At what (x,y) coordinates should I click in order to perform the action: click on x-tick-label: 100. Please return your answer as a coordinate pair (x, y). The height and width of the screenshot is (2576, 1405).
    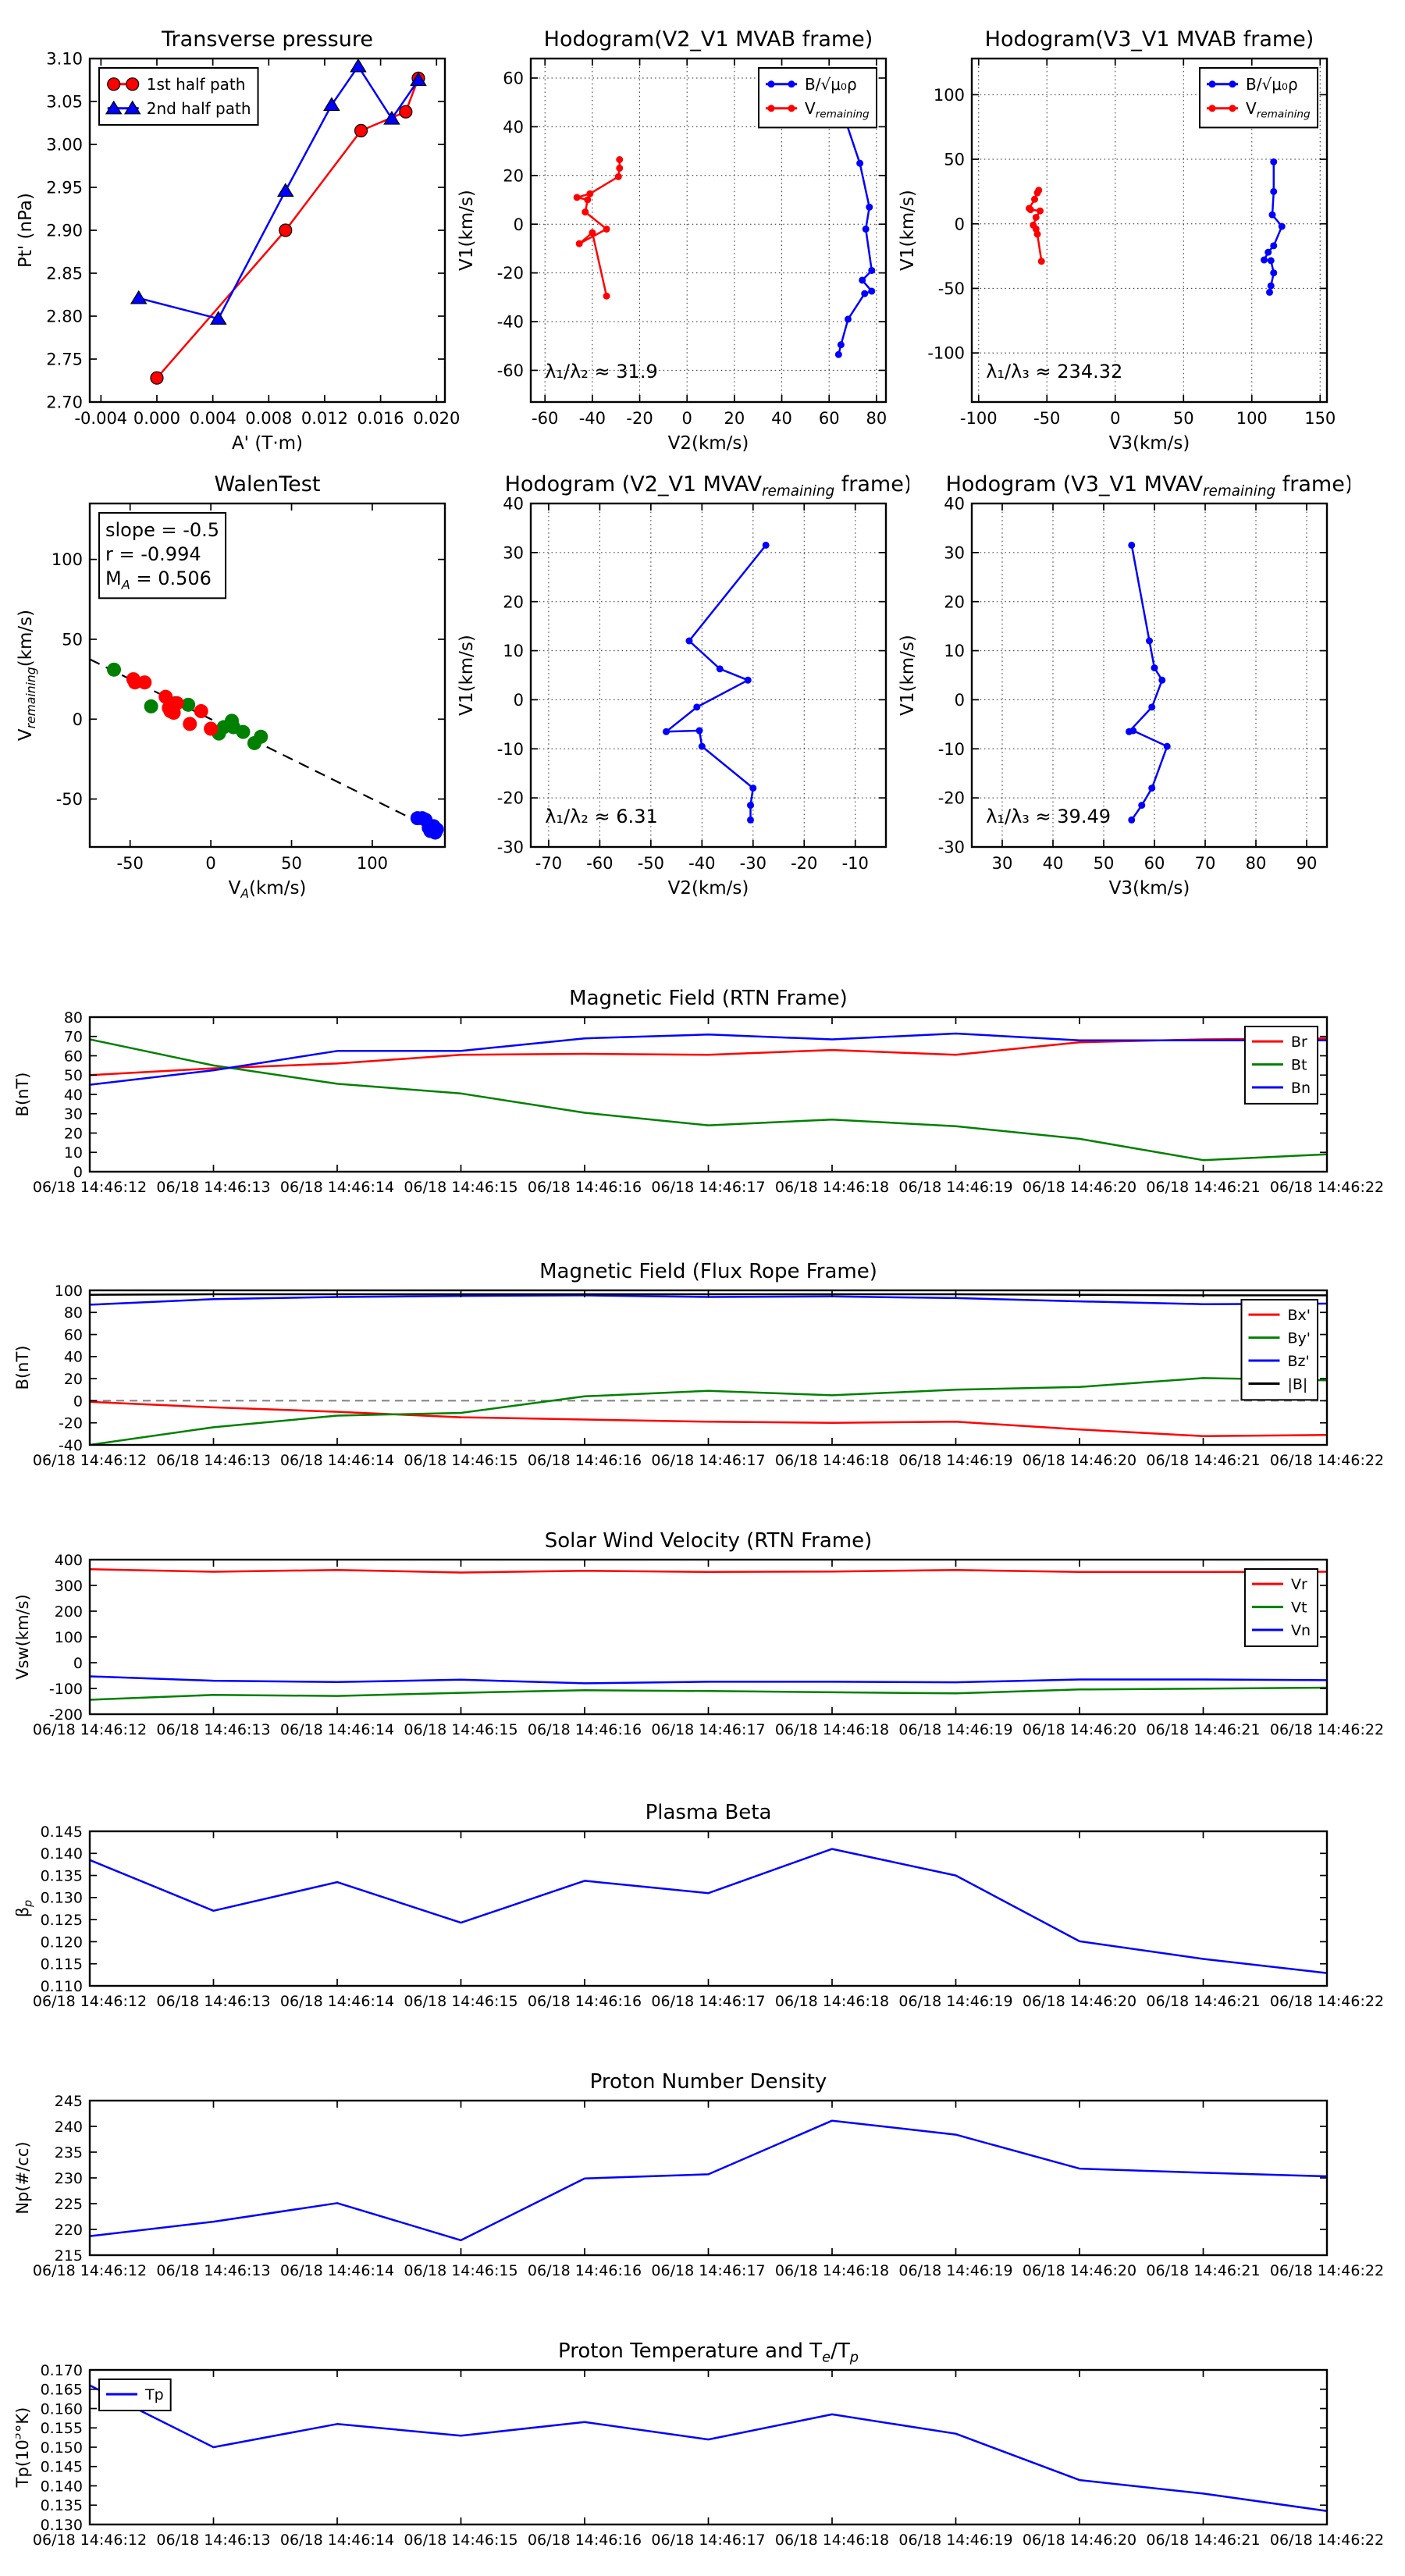
    Looking at the image, I should click on (373, 863).